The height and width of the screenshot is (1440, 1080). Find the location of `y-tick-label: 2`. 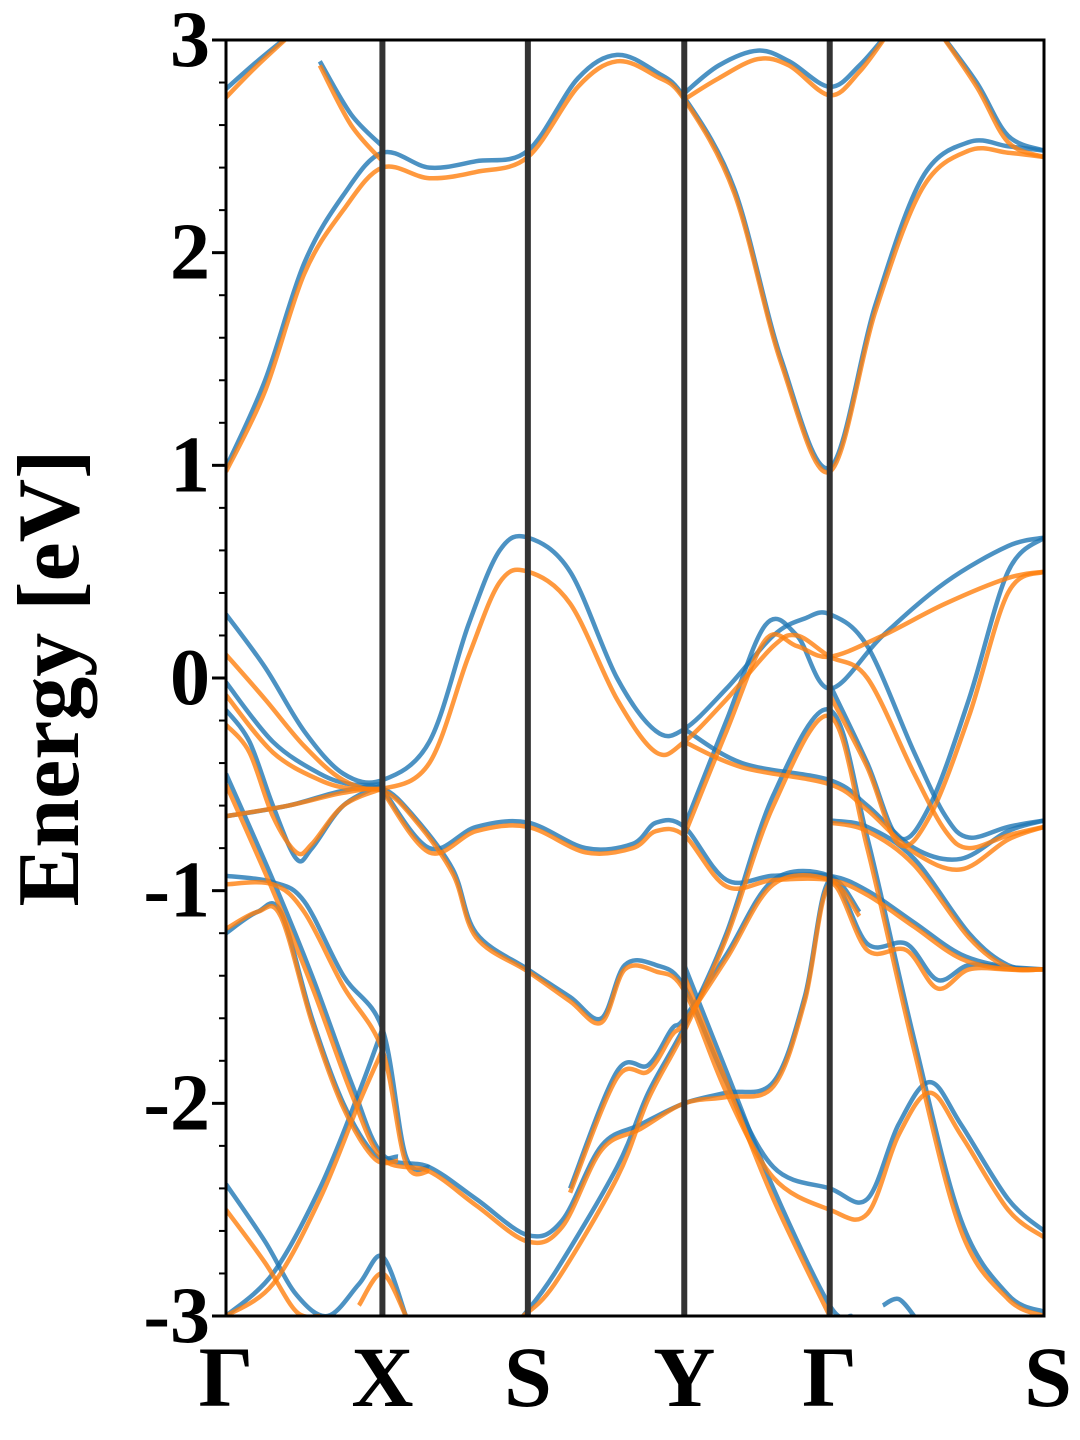

y-tick-label: 2 is located at coordinates (190, 253).